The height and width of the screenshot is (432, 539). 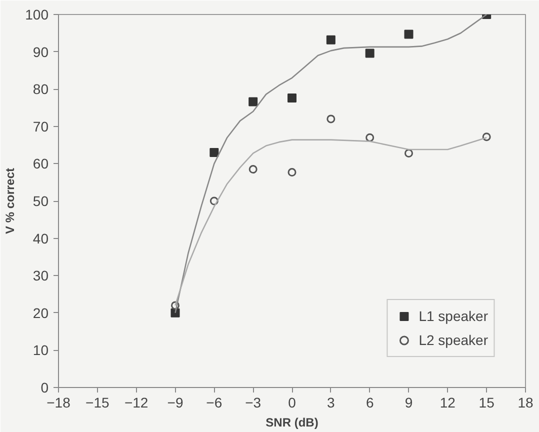 I want to click on x-tick-label: −18, so click(x=58, y=402).